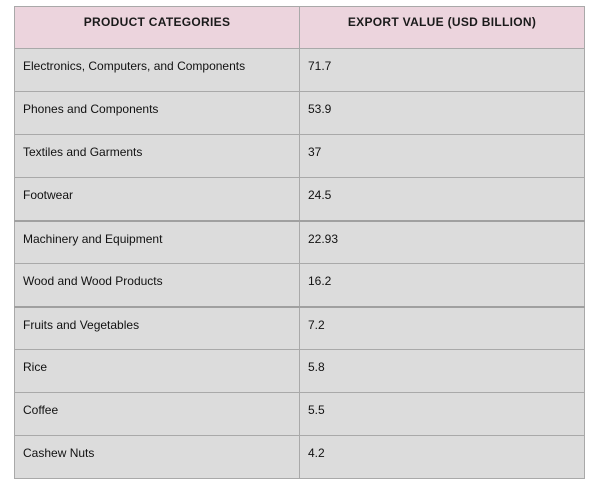 The width and height of the screenshot is (600, 500). I want to click on cell-category: Electronics, Computers, and Components, so click(157, 70).